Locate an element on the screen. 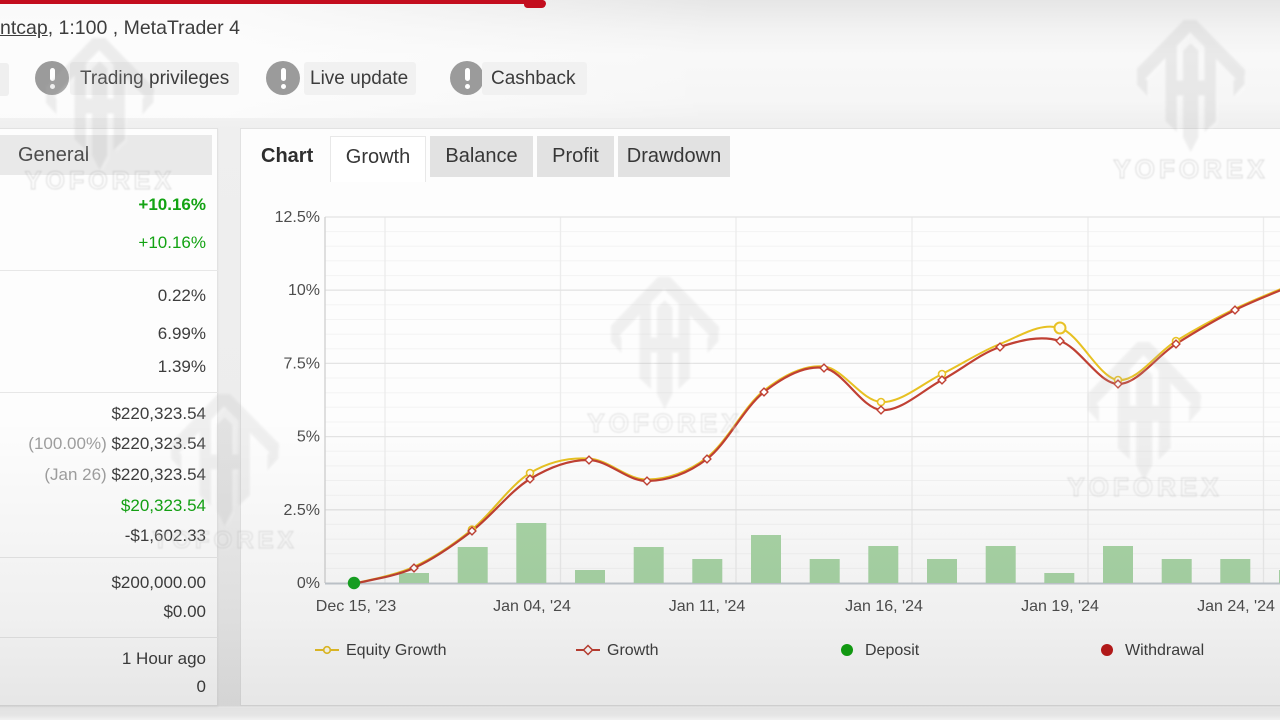  svg-text: 7.5% is located at coordinates (302, 363).